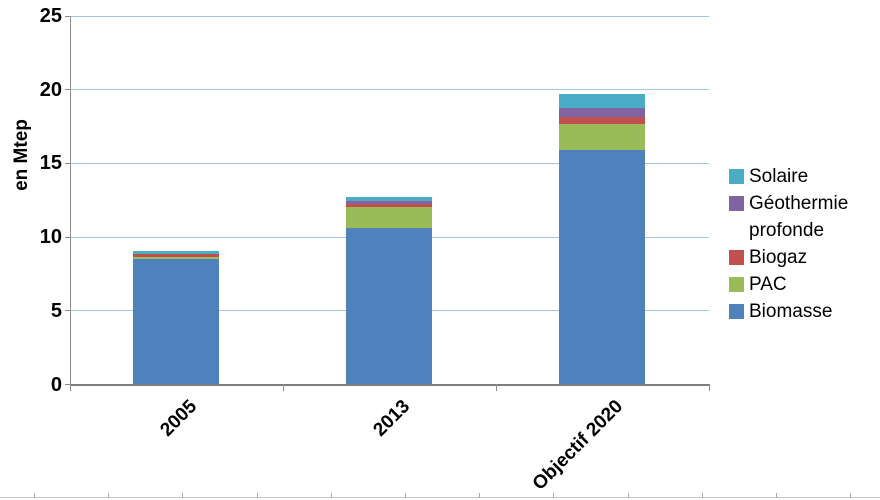  Describe the element at coordinates (178, 418) in the screenshot. I see `x-axis-category-label: 2005` at that location.